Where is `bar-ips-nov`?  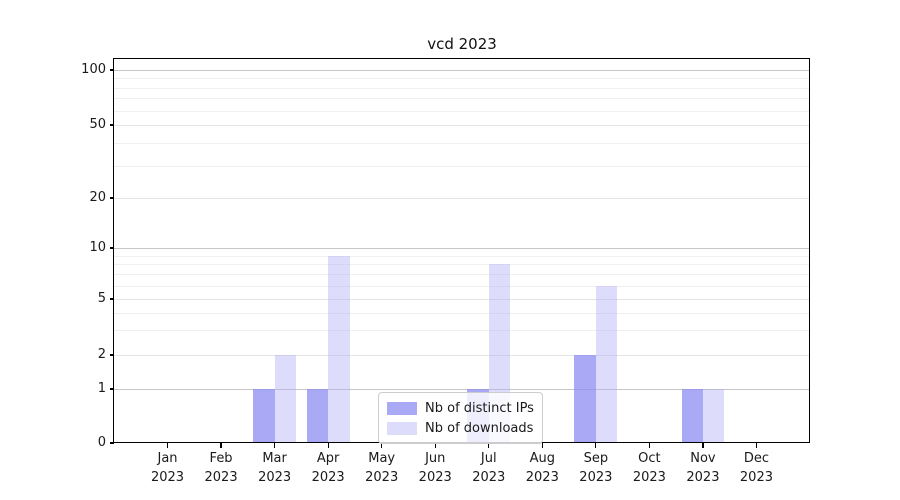 bar-ips-nov is located at coordinates (692, 416).